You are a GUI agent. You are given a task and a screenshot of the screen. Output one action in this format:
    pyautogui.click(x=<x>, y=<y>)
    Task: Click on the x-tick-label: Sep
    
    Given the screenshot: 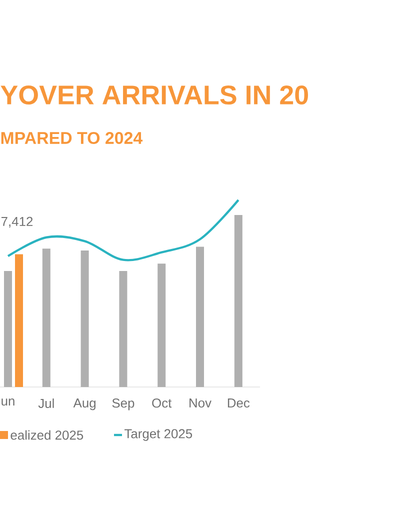 What is the action you would take?
    pyautogui.click(x=123, y=404)
    